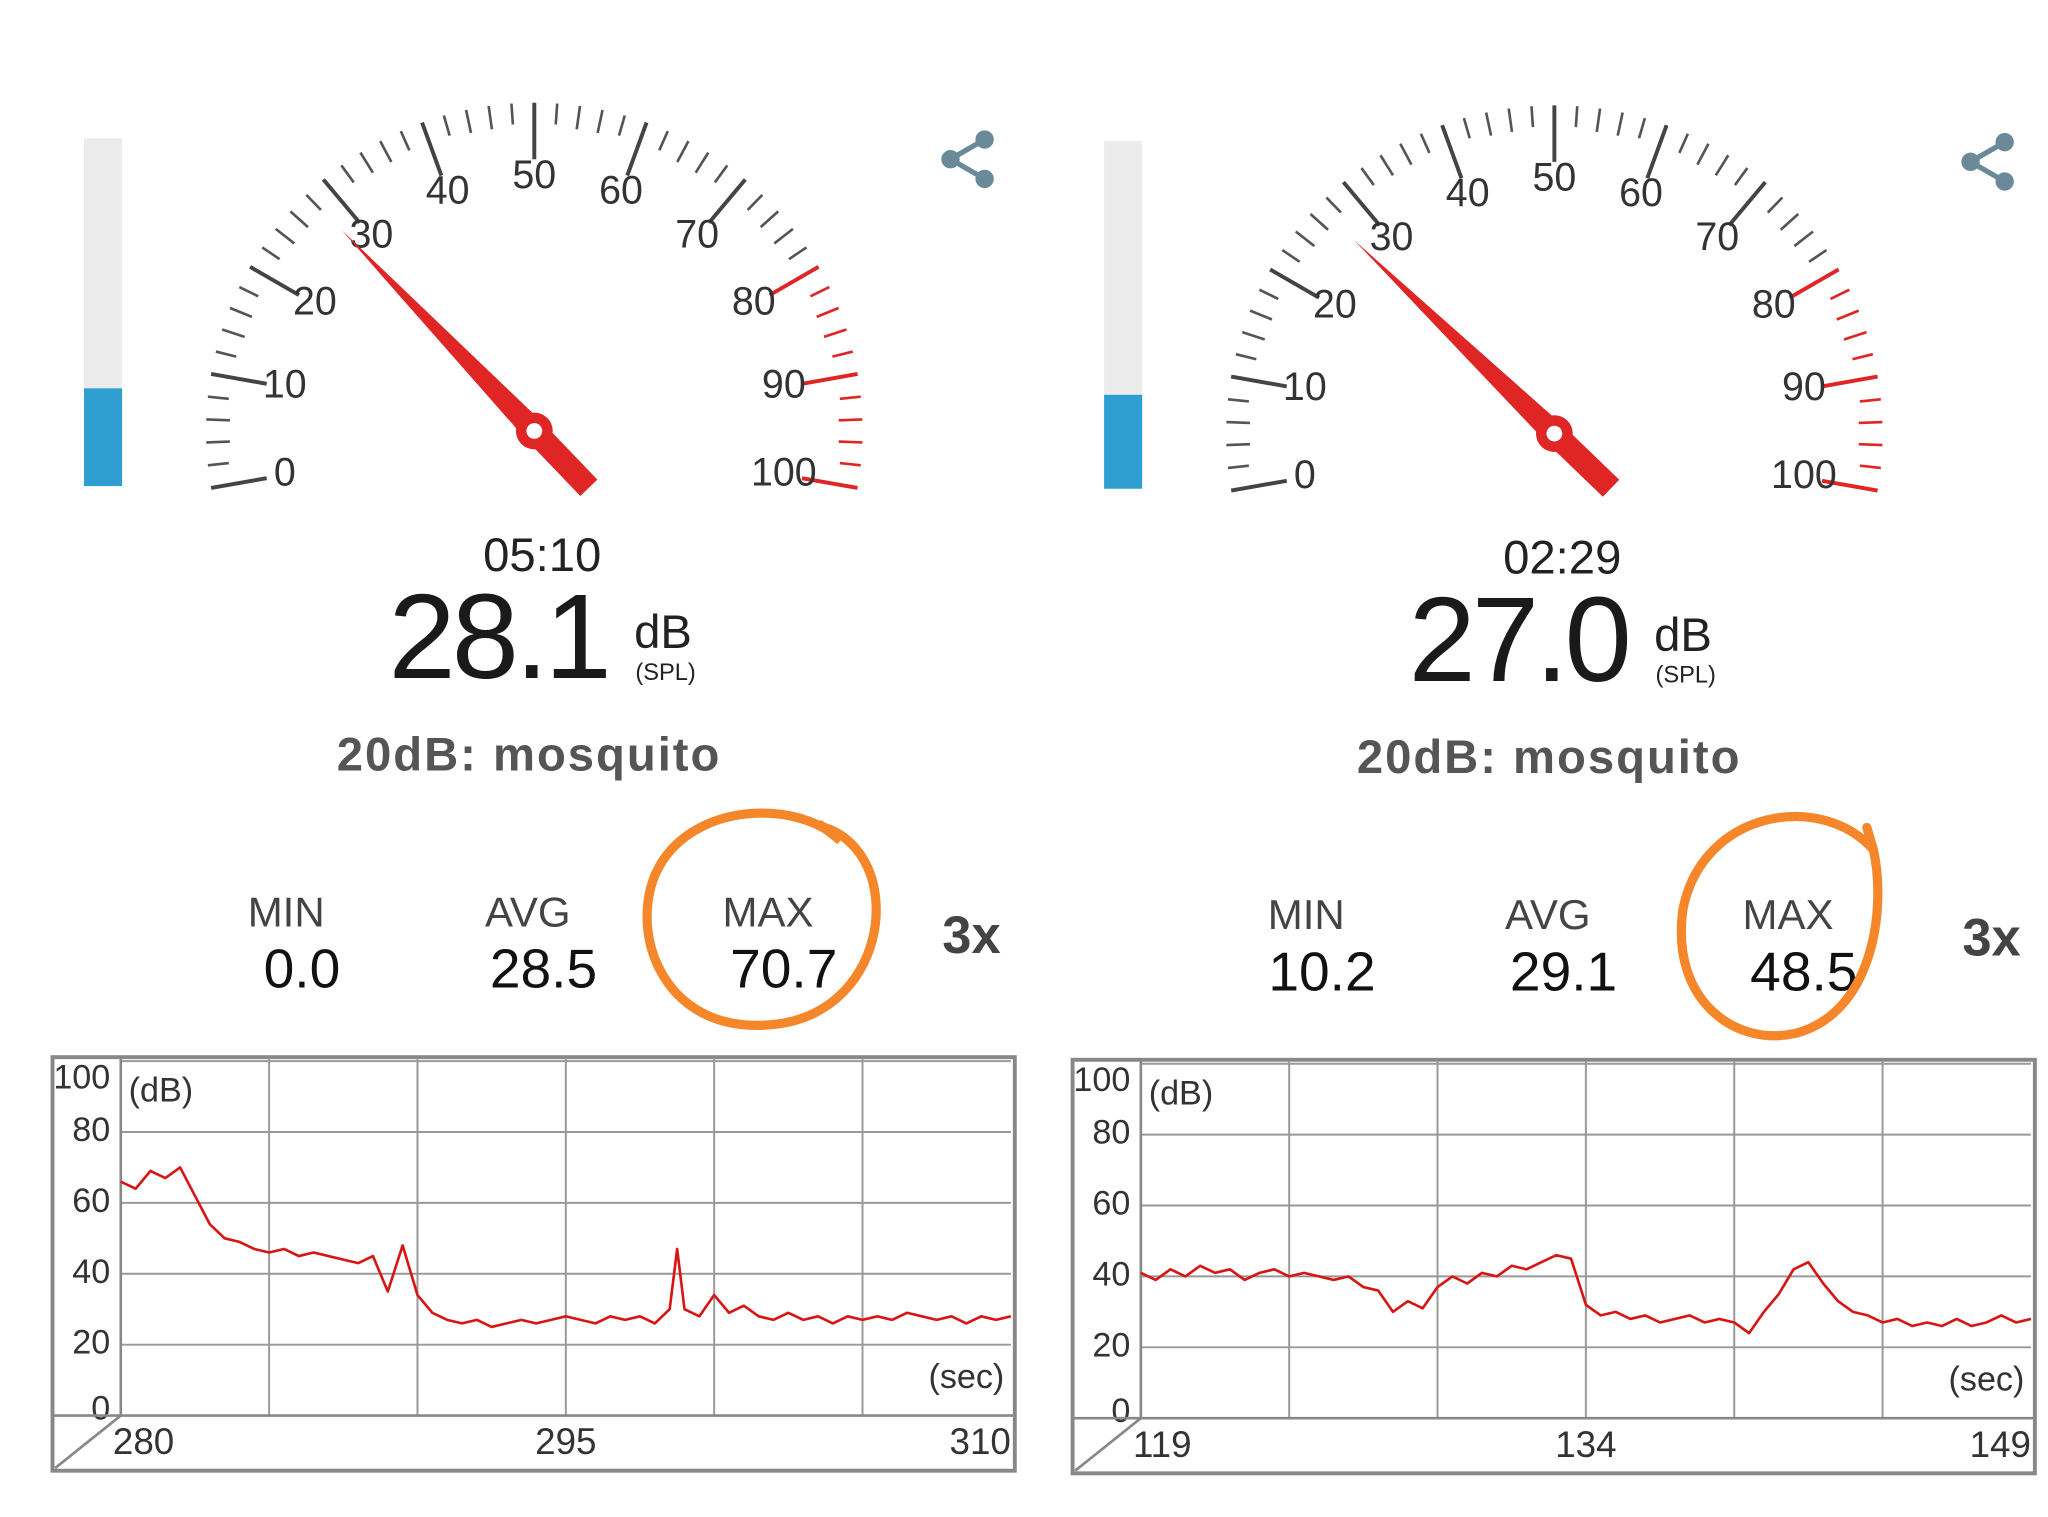 The height and width of the screenshot is (1517, 2048). Describe the element at coordinates (143, 1441) in the screenshot. I see `x-tick-label: 280` at that location.